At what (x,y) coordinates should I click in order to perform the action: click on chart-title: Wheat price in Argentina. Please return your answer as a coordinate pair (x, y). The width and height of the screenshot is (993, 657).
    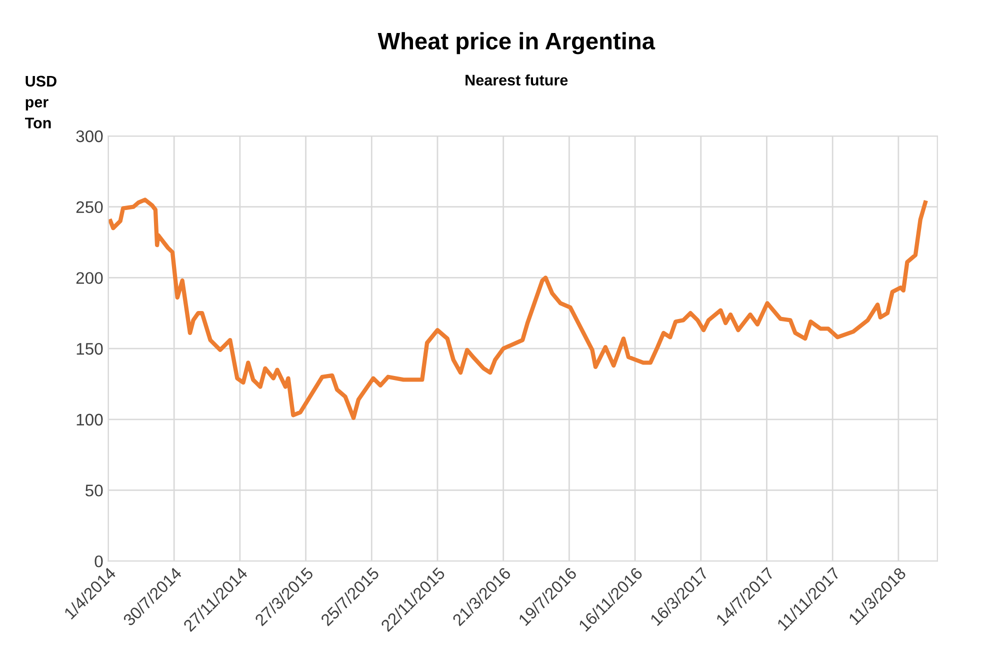
    Looking at the image, I should click on (517, 43).